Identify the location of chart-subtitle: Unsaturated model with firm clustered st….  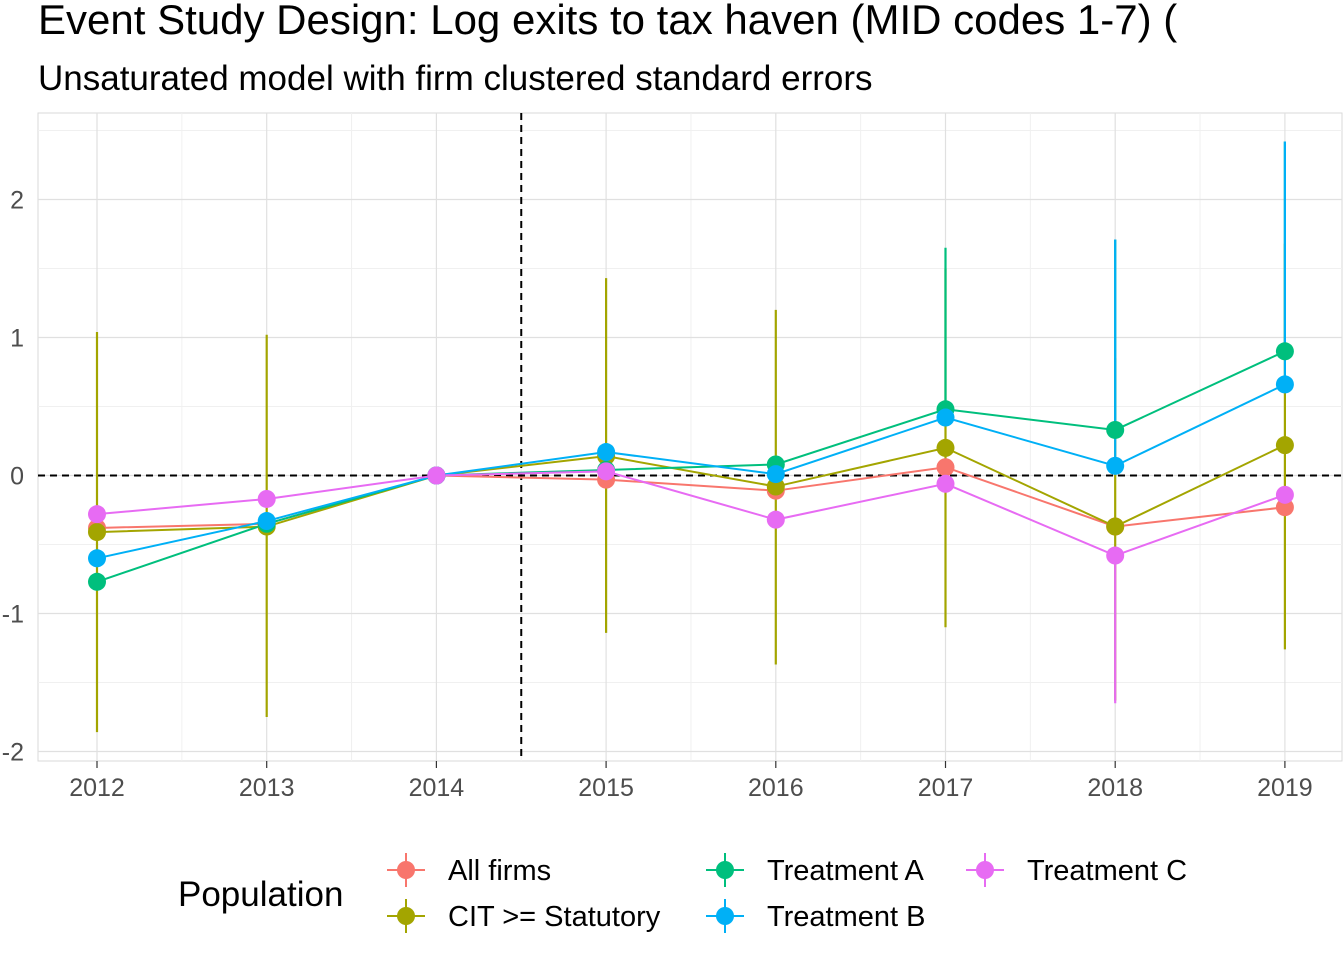
(455, 78).